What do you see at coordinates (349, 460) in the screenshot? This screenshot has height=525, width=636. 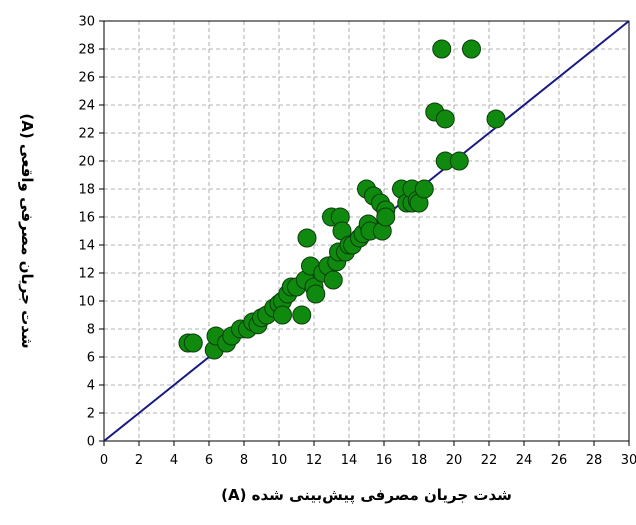 I see `x-tick-label: 14` at bounding box center [349, 460].